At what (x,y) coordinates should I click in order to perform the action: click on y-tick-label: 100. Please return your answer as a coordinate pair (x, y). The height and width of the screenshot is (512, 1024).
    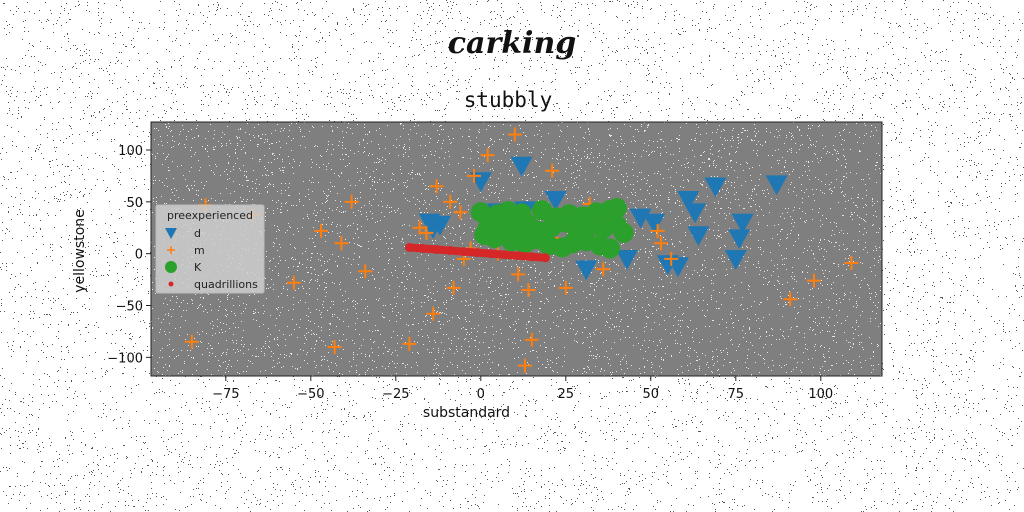
    Looking at the image, I should click on (130, 151).